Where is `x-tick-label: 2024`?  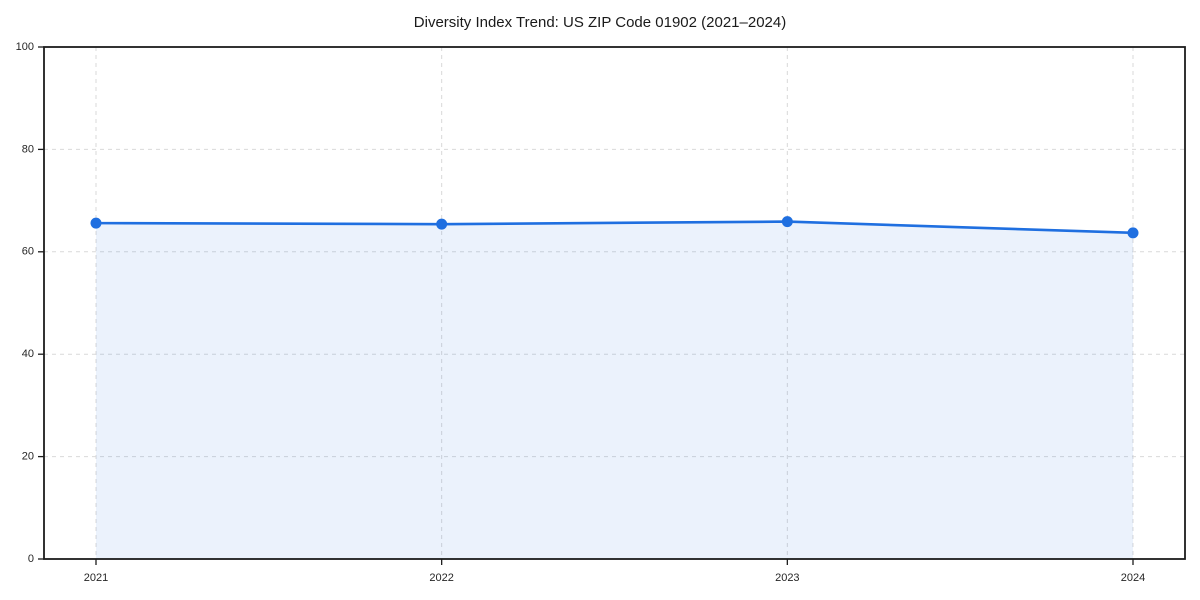
x-tick-label: 2024 is located at coordinates (1133, 578).